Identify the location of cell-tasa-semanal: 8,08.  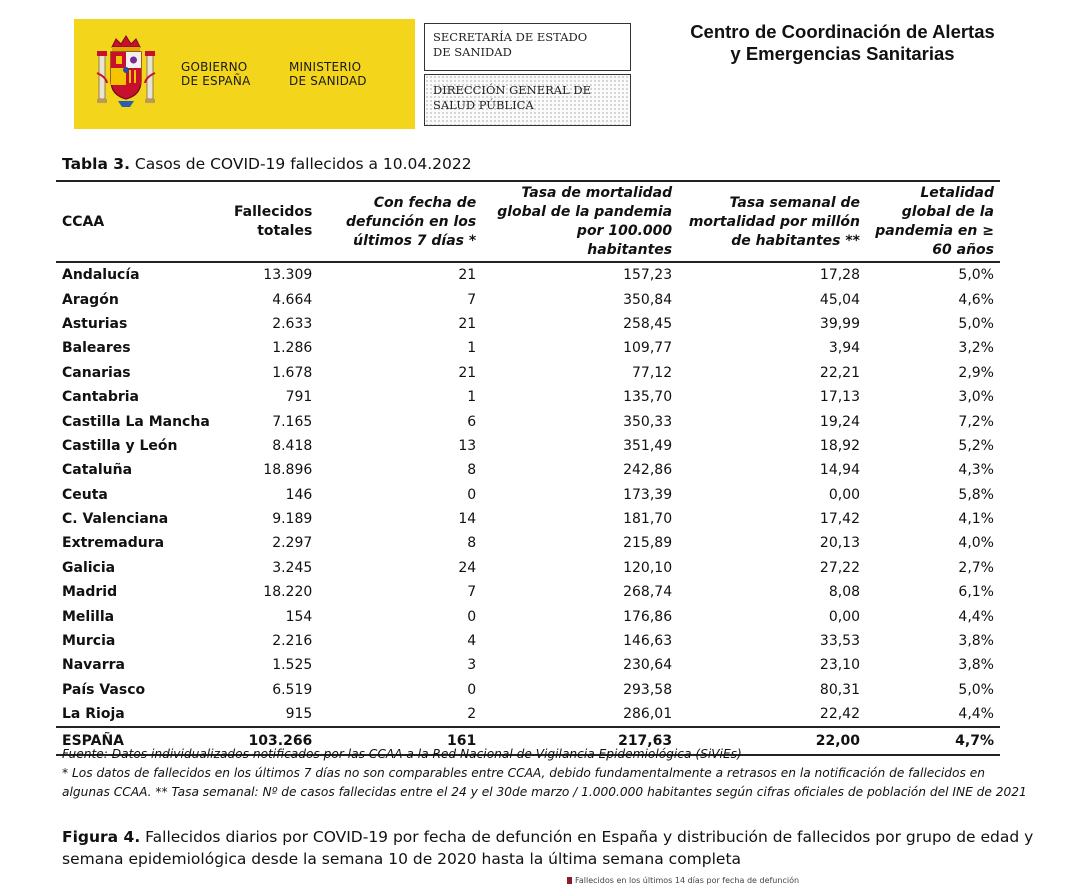
(844, 592).